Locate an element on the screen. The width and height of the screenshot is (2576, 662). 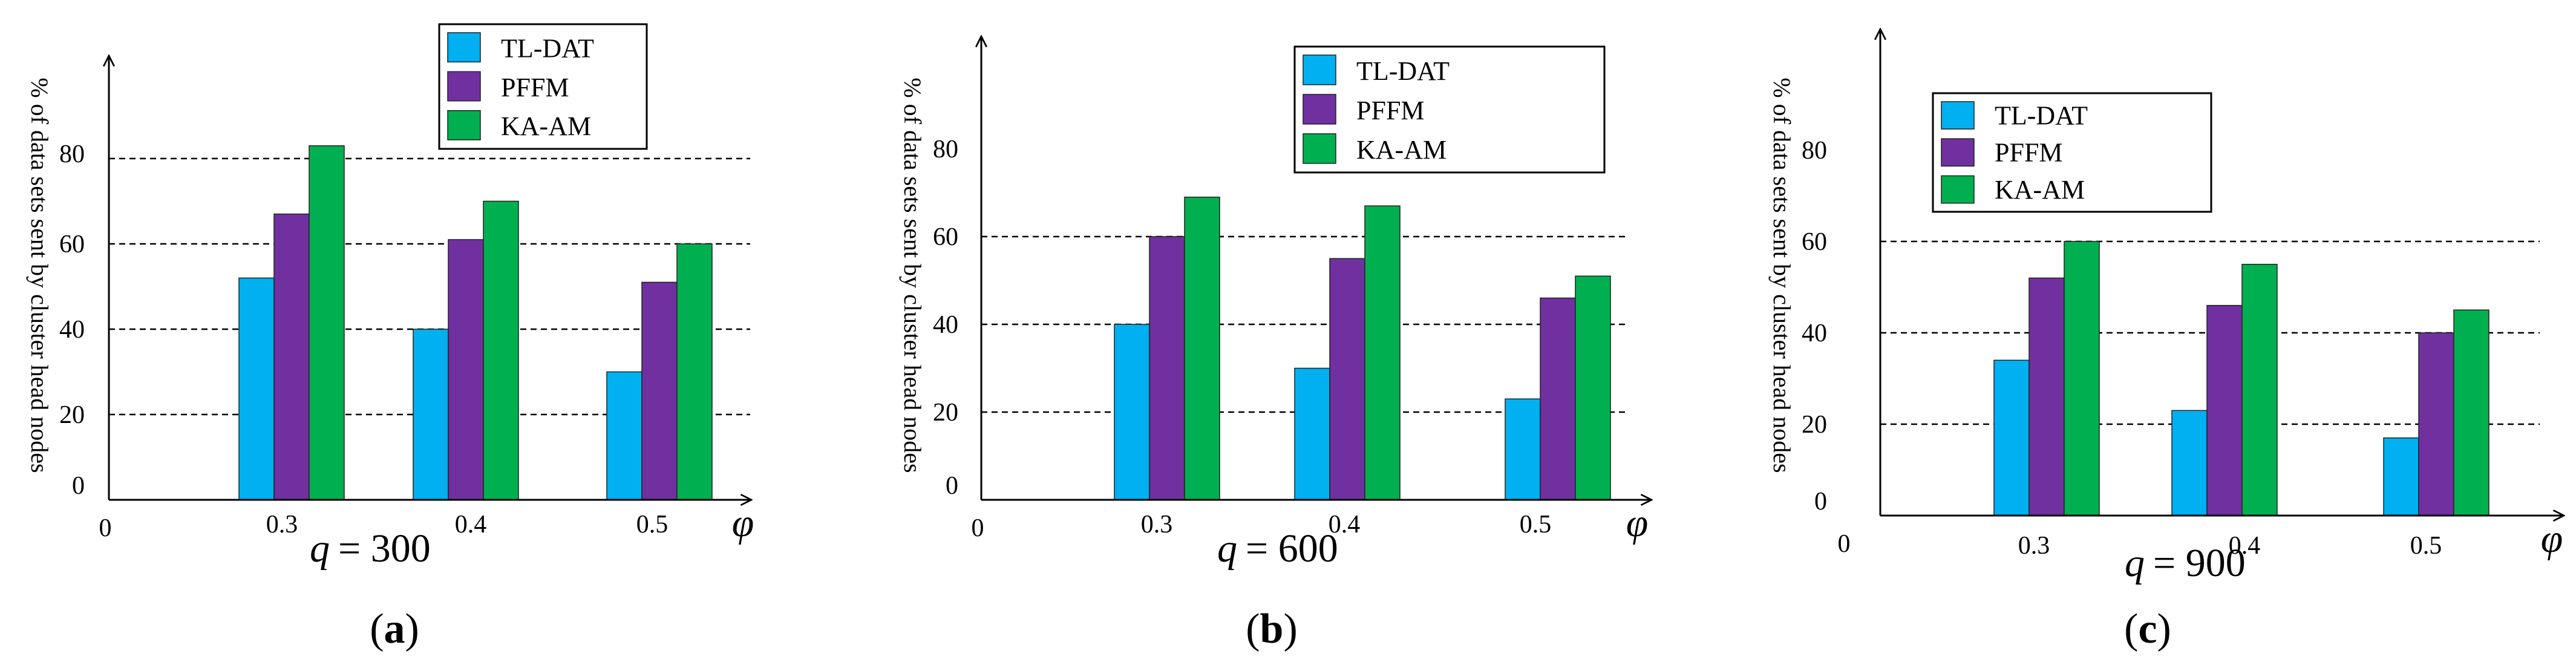
q-value: = 900 is located at coordinates (2199, 563).